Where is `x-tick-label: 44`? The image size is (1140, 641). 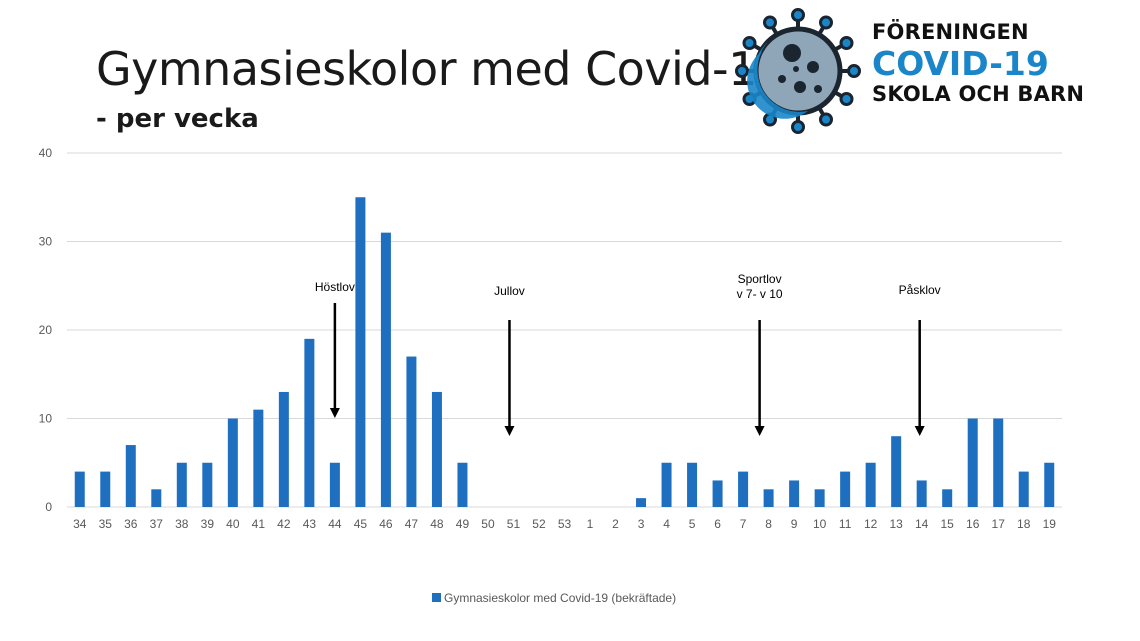 x-tick-label: 44 is located at coordinates (335, 524).